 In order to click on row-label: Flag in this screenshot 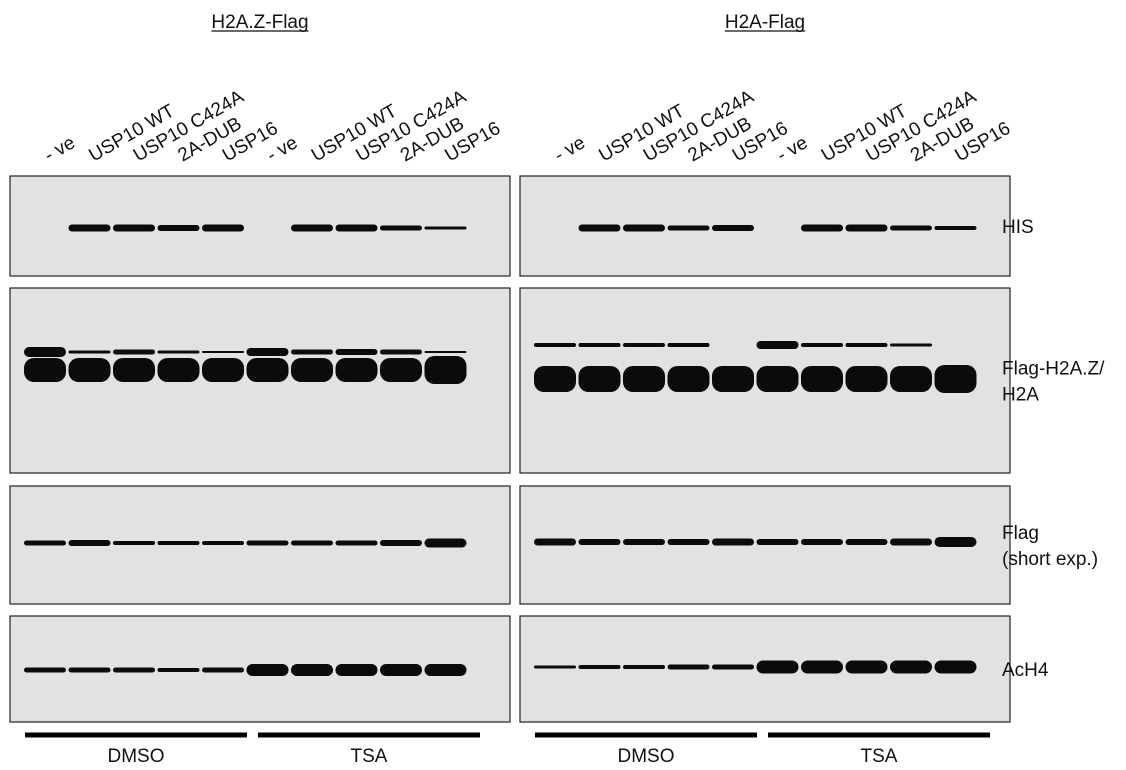, I will do `click(1020, 533)`.